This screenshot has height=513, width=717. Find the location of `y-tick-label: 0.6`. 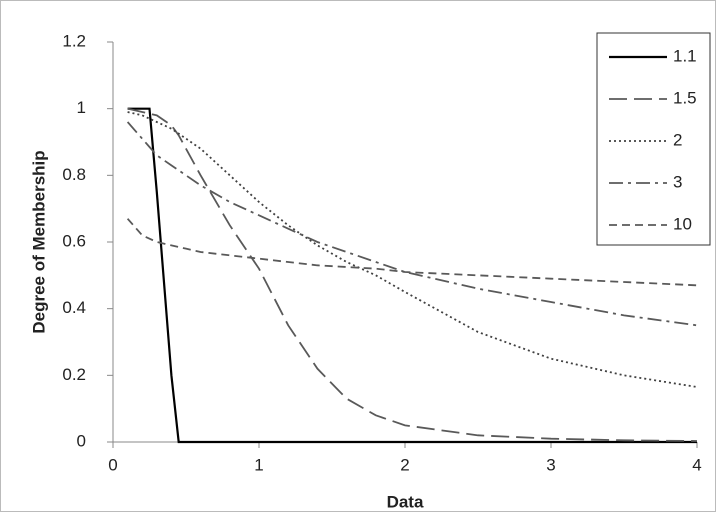

y-tick-label: 0.6 is located at coordinates (74, 240).